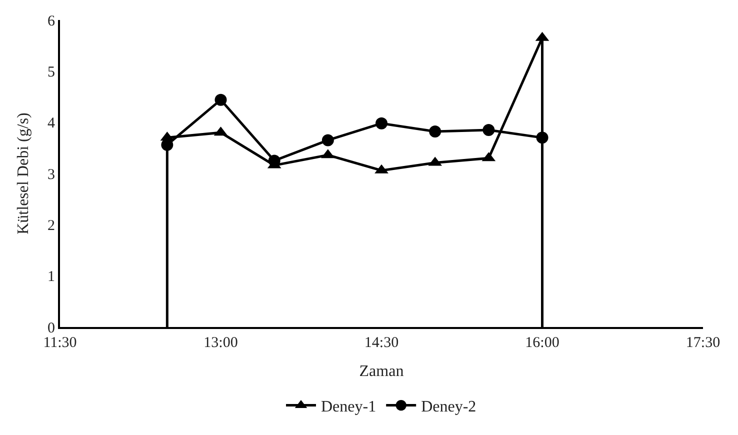 This screenshot has height=435, width=738. I want to click on y-tick-label: 6, so click(52, 21).